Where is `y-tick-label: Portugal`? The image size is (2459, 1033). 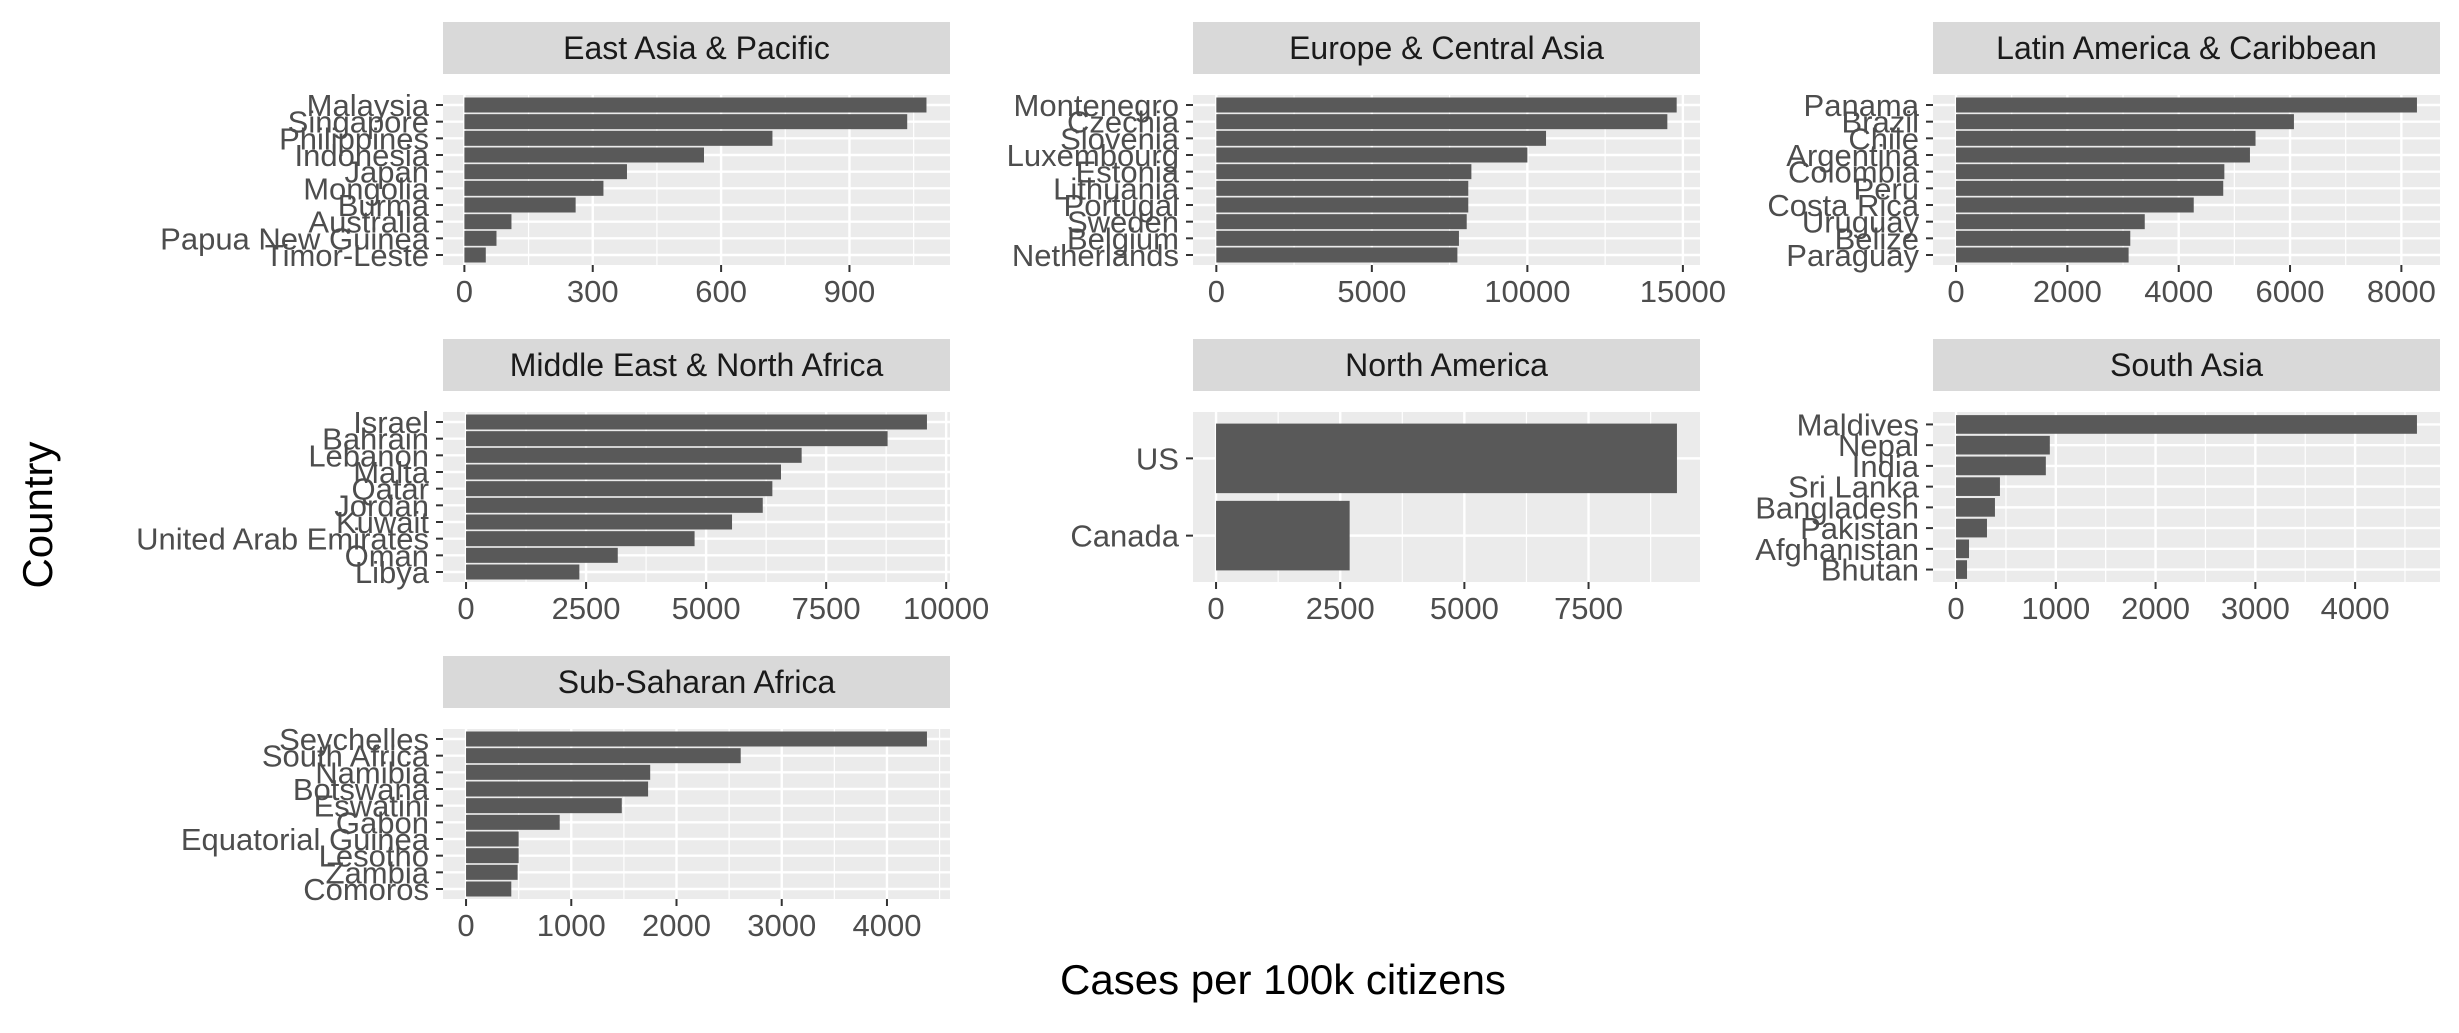 y-tick-label: Portugal is located at coordinates (1121, 205).